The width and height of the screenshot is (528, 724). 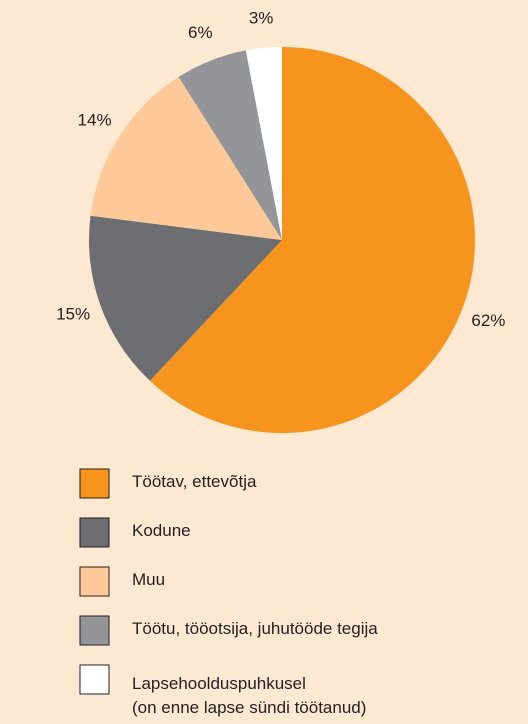 I want to click on data-label: 6%, so click(x=200, y=32).